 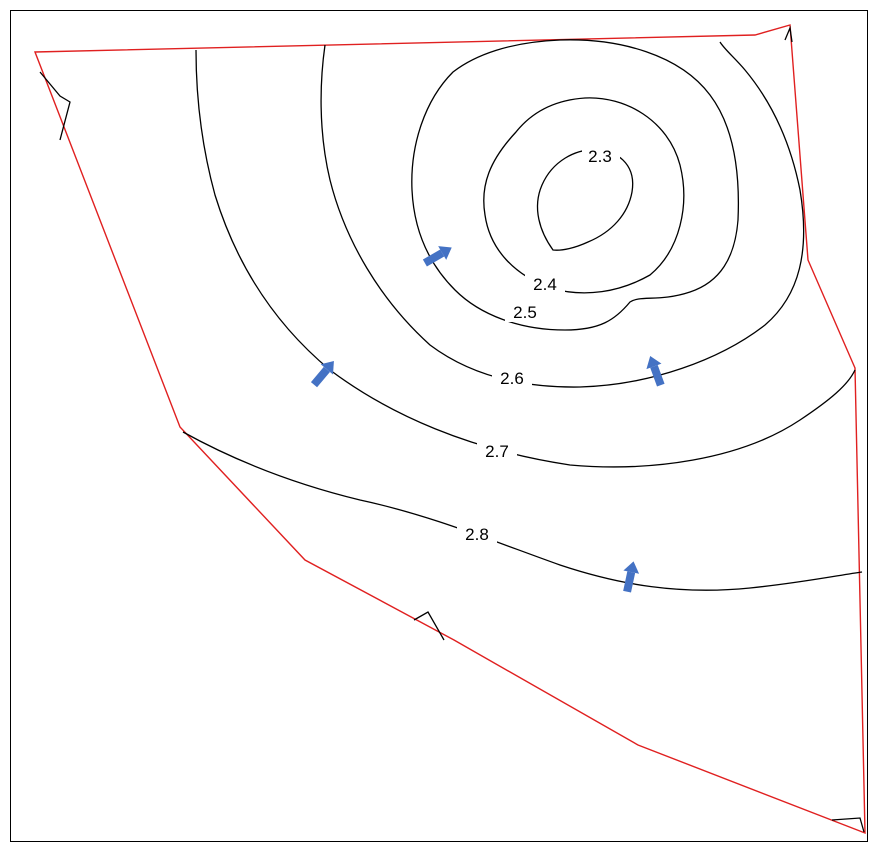 What do you see at coordinates (848, 825) in the screenshot?
I see `boundary-notch-bottomright` at bounding box center [848, 825].